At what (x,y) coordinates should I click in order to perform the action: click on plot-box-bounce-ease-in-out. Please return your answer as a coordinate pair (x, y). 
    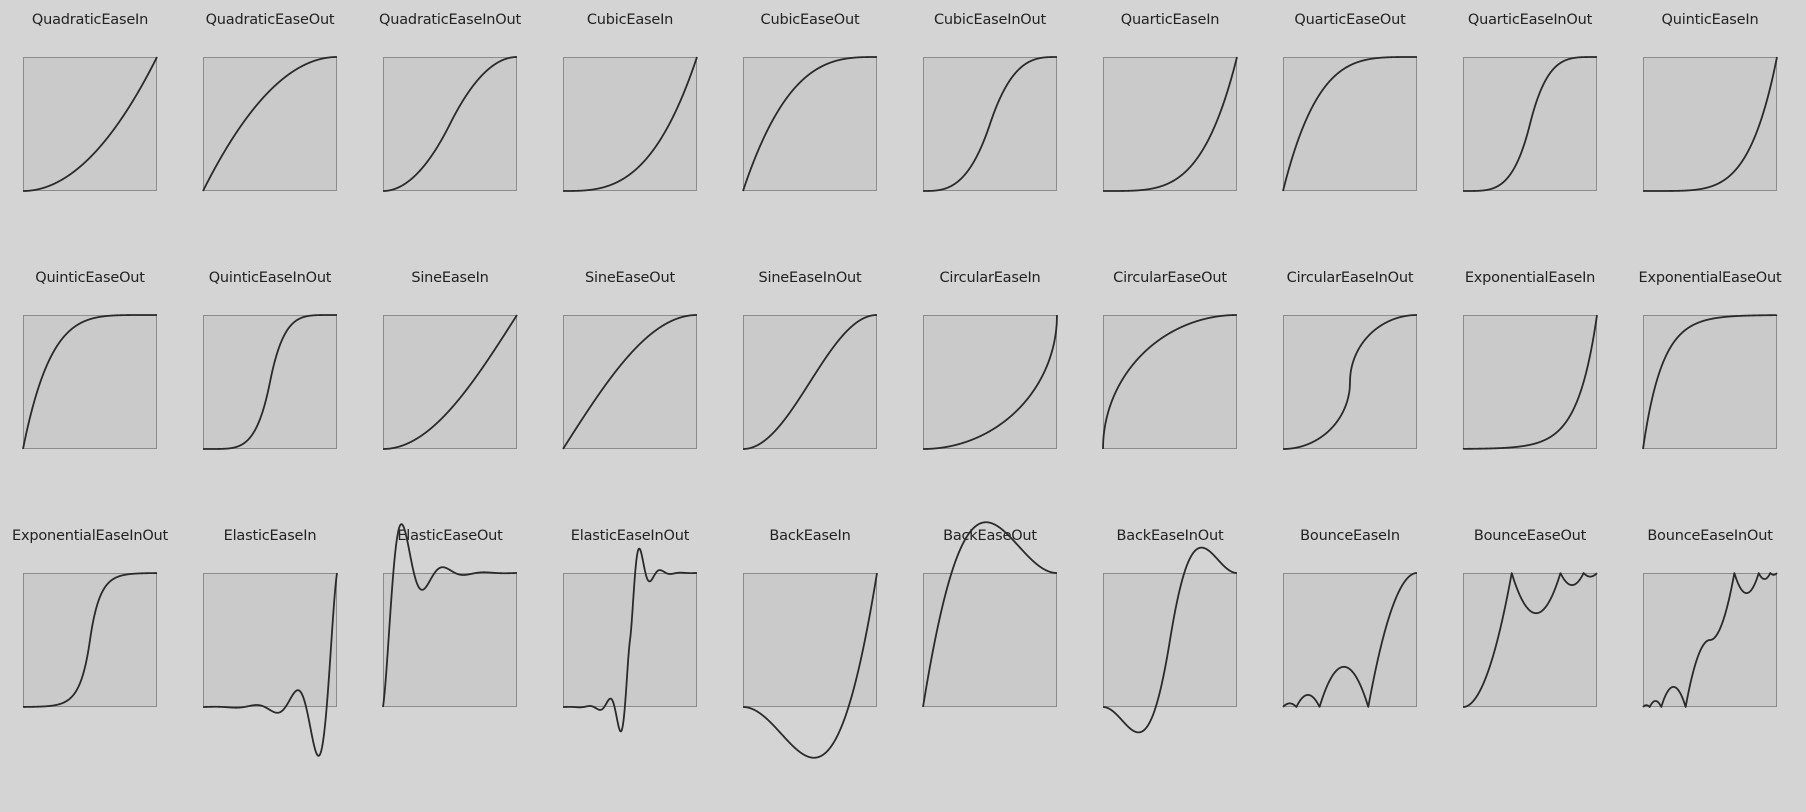
    Looking at the image, I should click on (1710, 640).